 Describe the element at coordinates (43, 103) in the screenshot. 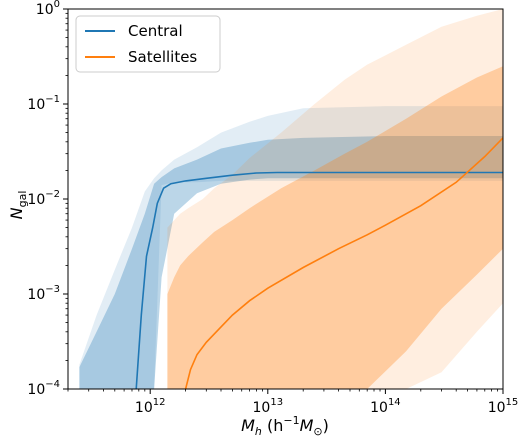

I see `y-tick-label: 10⁻¹` at that location.